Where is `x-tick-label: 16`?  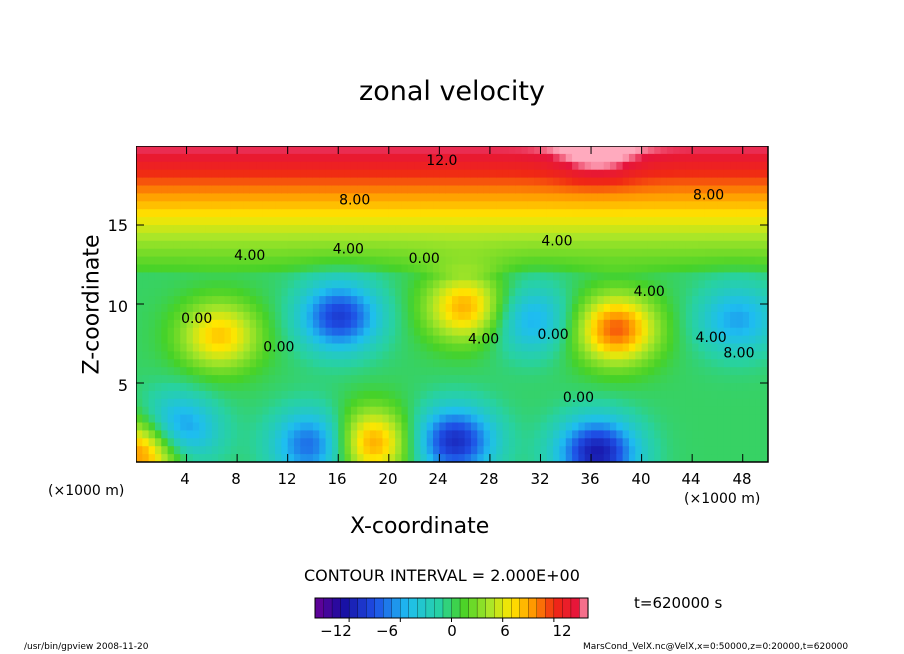 x-tick-label: 16 is located at coordinates (337, 479).